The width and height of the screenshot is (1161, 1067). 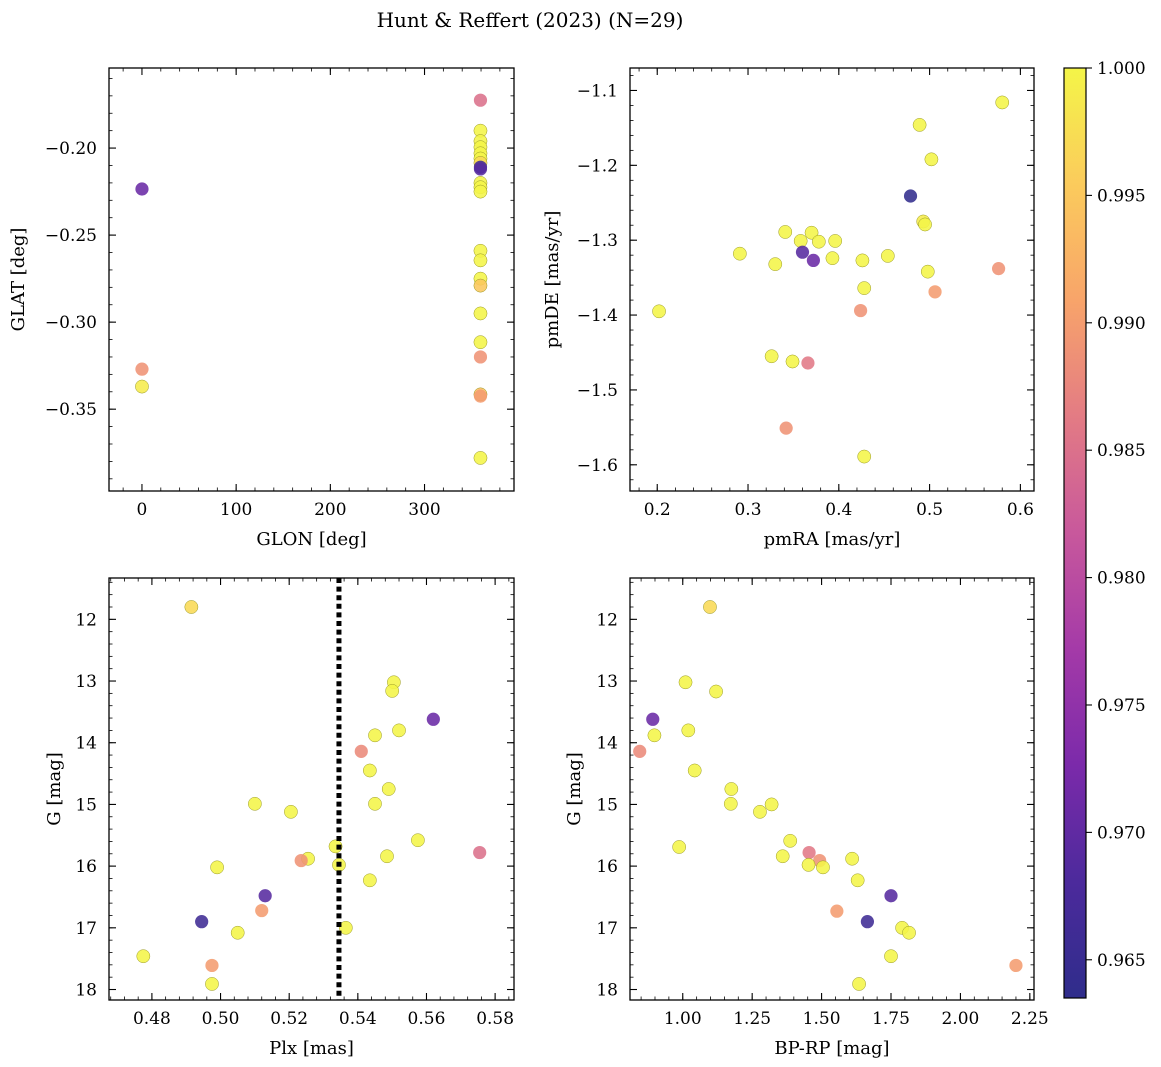 What do you see at coordinates (752, 1019) in the screenshot?
I see `x-tick-label: 1.25` at bounding box center [752, 1019].